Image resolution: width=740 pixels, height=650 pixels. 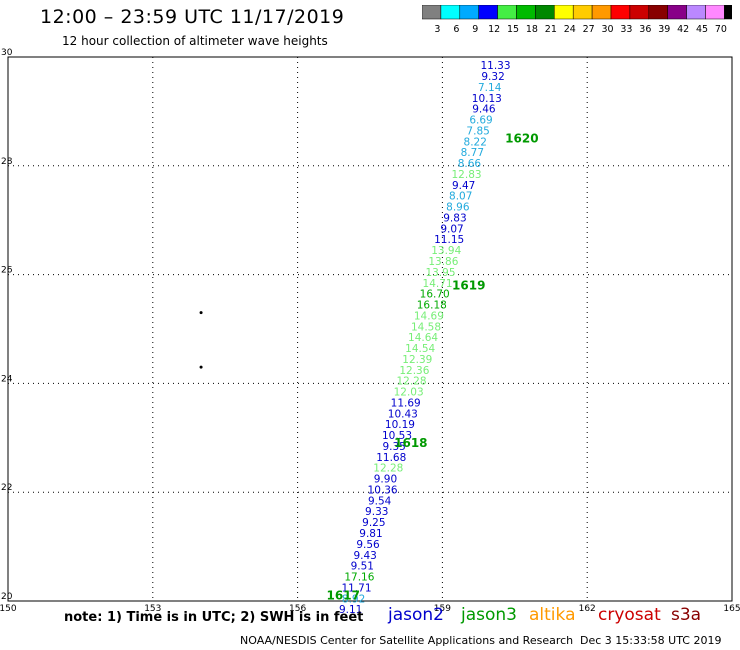 What do you see at coordinates (731, 609) in the screenshot?
I see `x-tick-label: 165` at bounding box center [731, 609].